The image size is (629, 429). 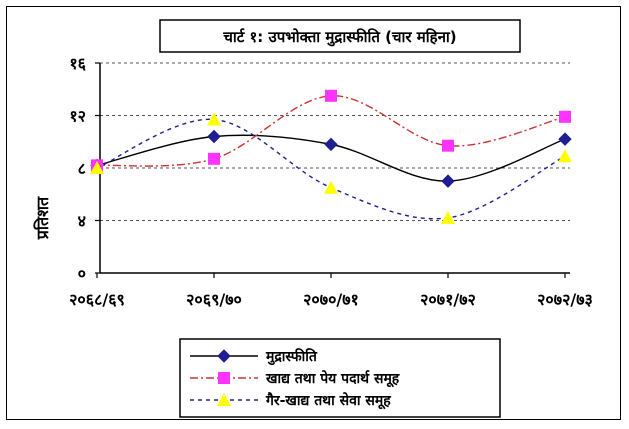 I want to click on x-tick-label-2: २०७०/७१, so click(x=331, y=299).